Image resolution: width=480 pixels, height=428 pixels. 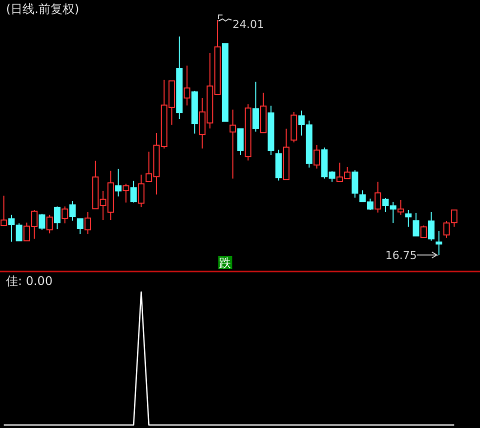 What do you see at coordinates (401, 255) in the screenshot?
I see `annotation: 16.75` at bounding box center [401, 255].